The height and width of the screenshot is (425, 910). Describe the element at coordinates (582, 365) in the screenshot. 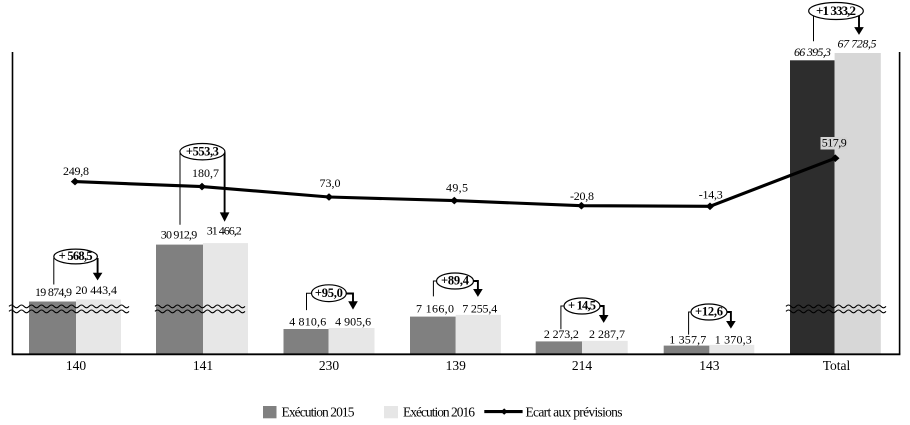

I see `svg-text: 214` at that location.